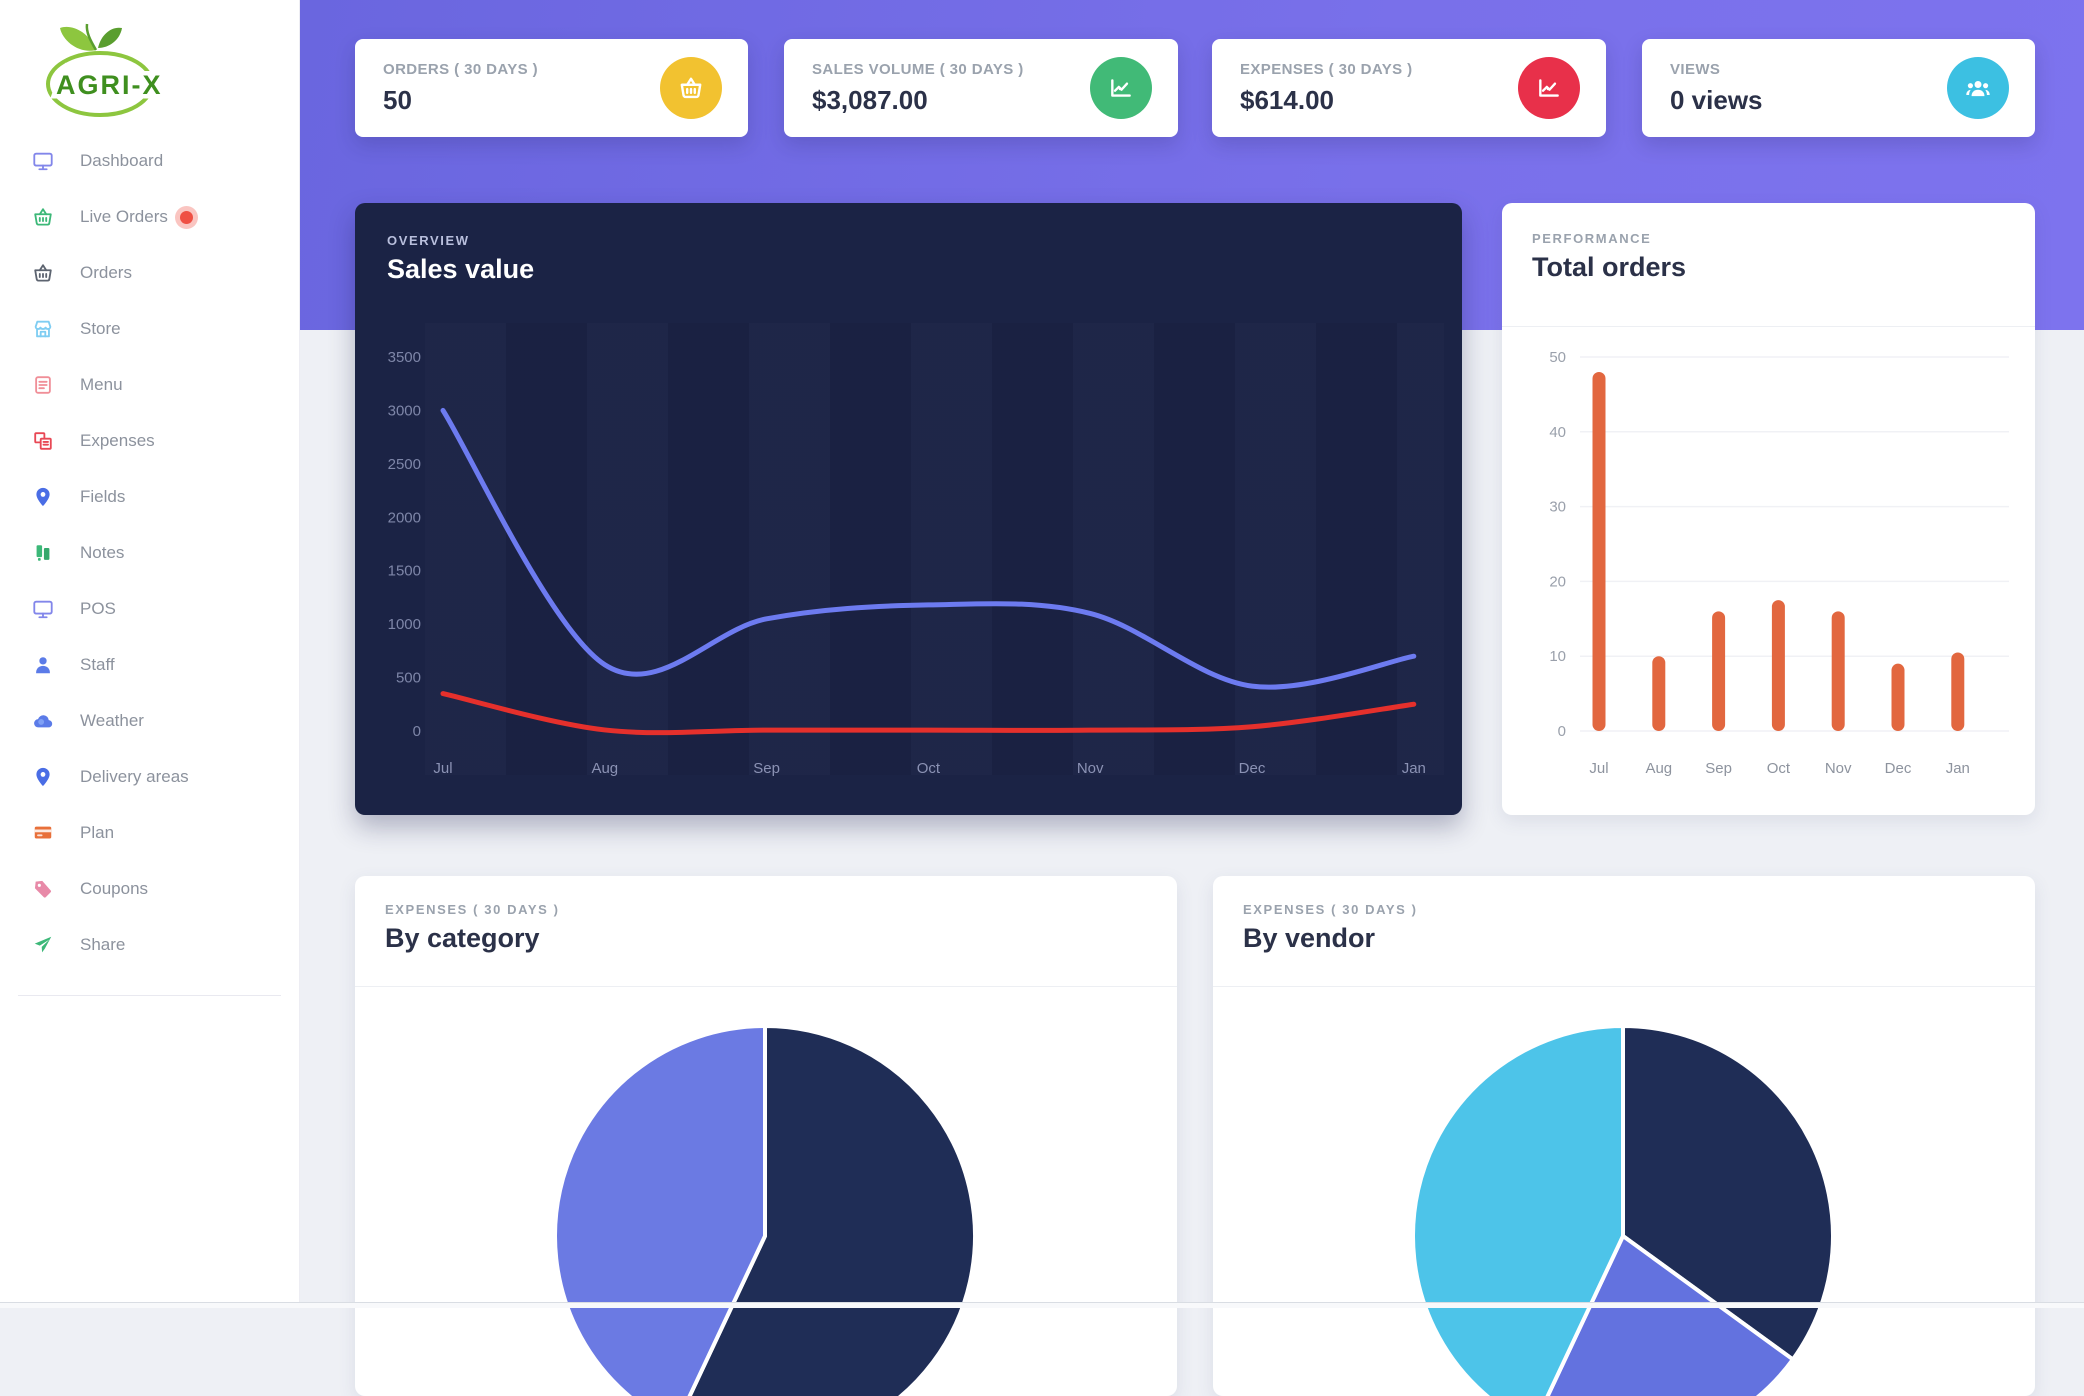 The height and width of the screenshot is (1396, 2084). I want to click on card-title: By vendor, so click(1309, 938).